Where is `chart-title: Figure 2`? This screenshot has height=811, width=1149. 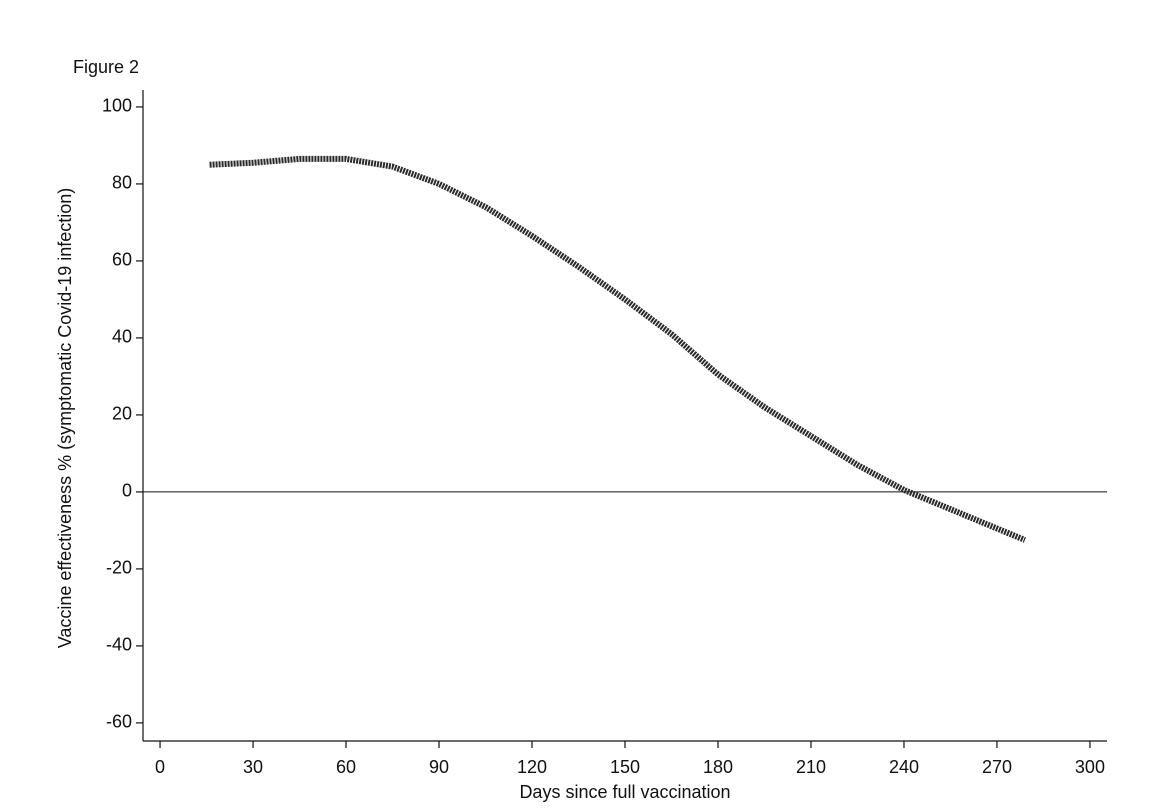 chart-title: Figure 2 is located at coordinates (106, 67).